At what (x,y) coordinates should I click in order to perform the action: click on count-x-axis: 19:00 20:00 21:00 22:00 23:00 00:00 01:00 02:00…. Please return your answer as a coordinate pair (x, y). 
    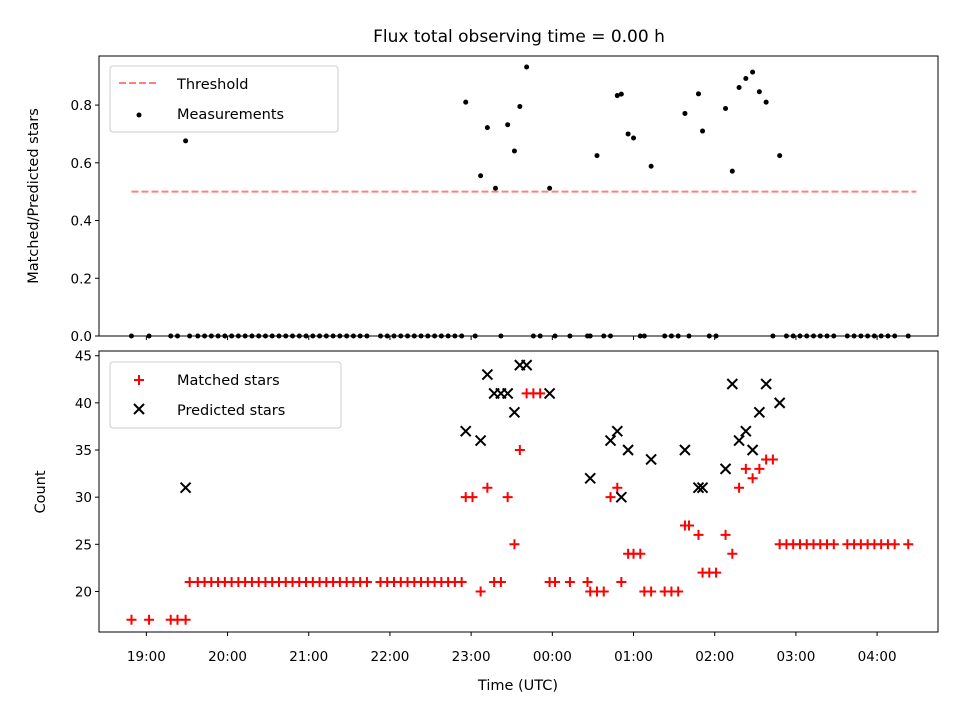
    Looking at the image, I should click on (512, 648).